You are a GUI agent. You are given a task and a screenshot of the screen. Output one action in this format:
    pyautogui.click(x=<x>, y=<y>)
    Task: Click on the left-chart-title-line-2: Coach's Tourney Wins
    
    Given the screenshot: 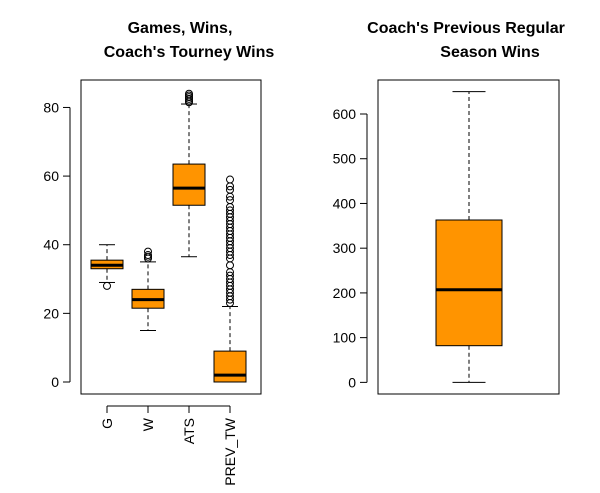 What is the action you would take?
    pyautogui.click(x=189, y=52)
    